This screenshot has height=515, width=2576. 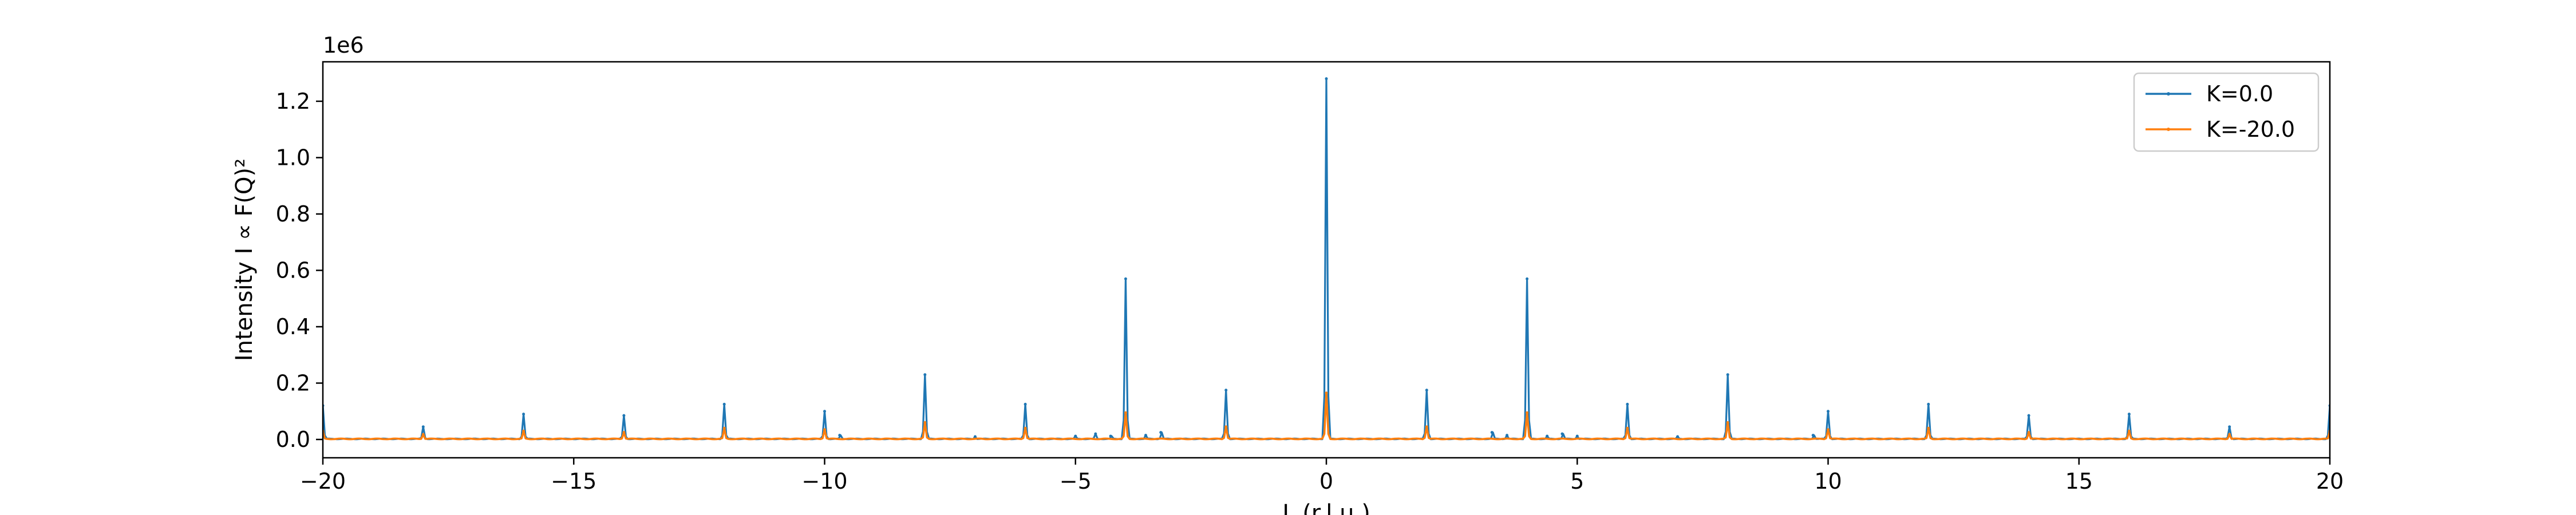 What do you see at coordinates (323, 481) in the screenshot?
I see `x-tick-label: −20` at bounding box center [323, 481].